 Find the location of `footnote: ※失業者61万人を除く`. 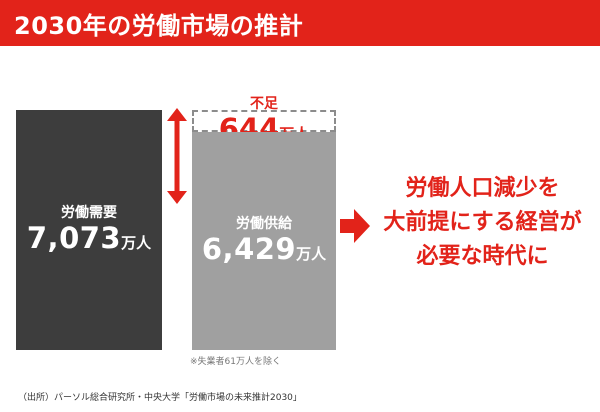

footnote: ※失業者61万人を除く is located at coordinates (235, 362).